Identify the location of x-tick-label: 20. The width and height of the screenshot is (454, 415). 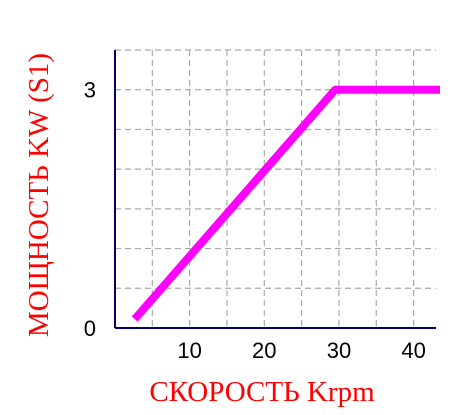
(264, 350).